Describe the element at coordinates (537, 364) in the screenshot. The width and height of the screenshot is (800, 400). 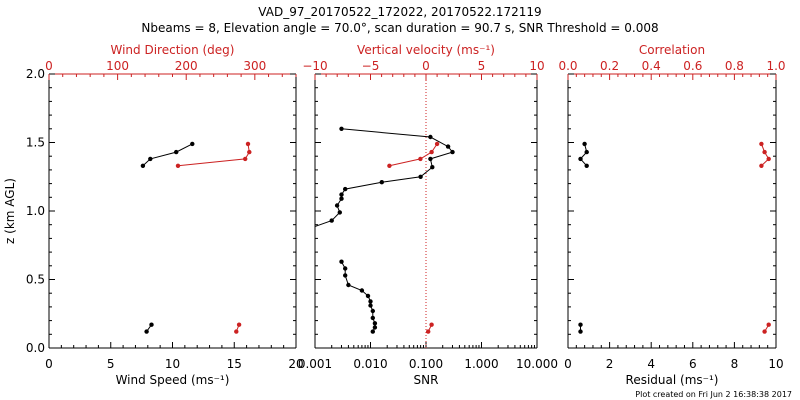
I see `x-tick-label-bottom: 10.000` at that location.